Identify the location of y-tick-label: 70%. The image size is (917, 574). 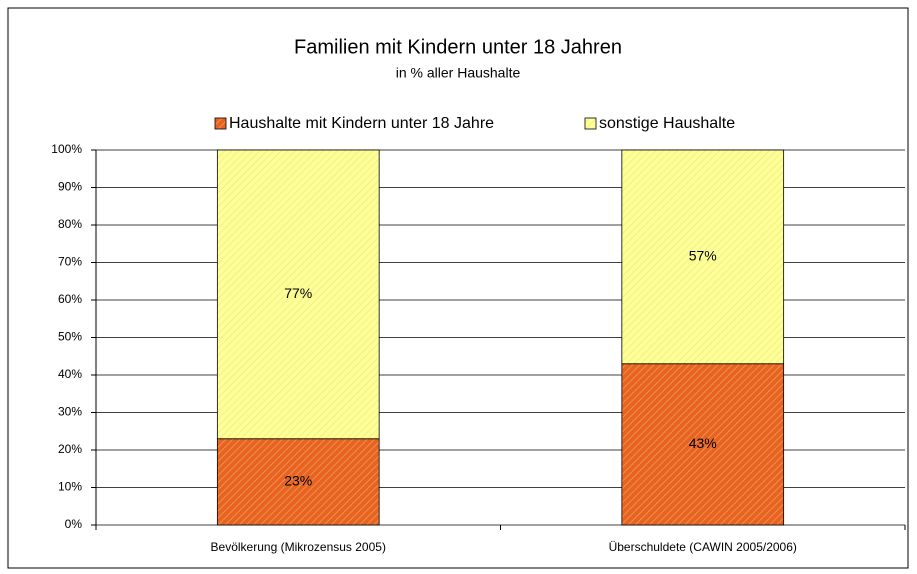
(70, 262).